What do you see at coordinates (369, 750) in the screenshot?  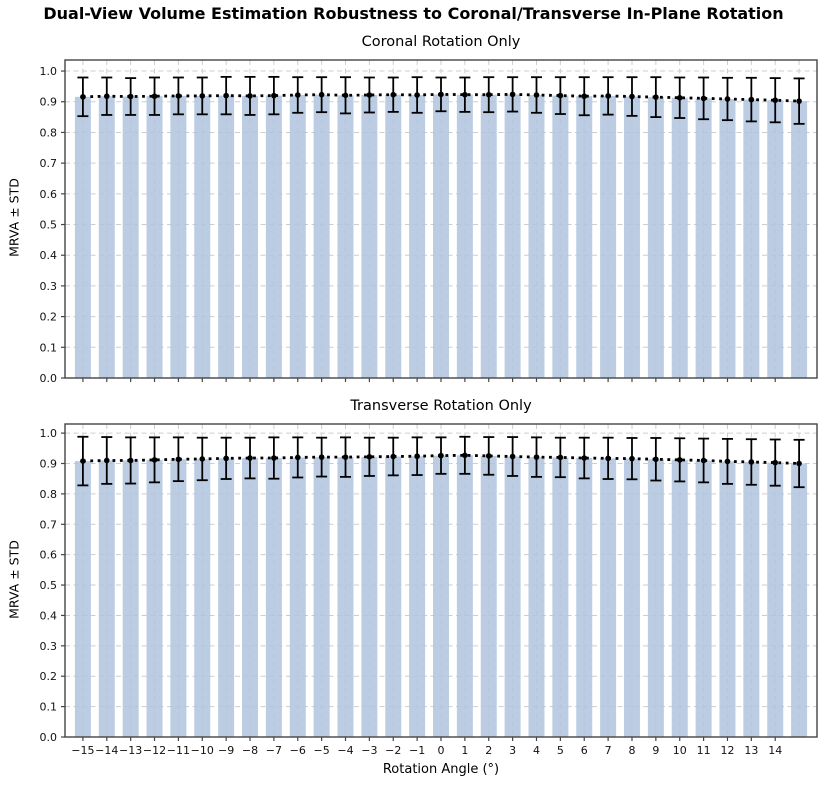 I see `x-tick-label: −3` at bounding box center [369, 750].